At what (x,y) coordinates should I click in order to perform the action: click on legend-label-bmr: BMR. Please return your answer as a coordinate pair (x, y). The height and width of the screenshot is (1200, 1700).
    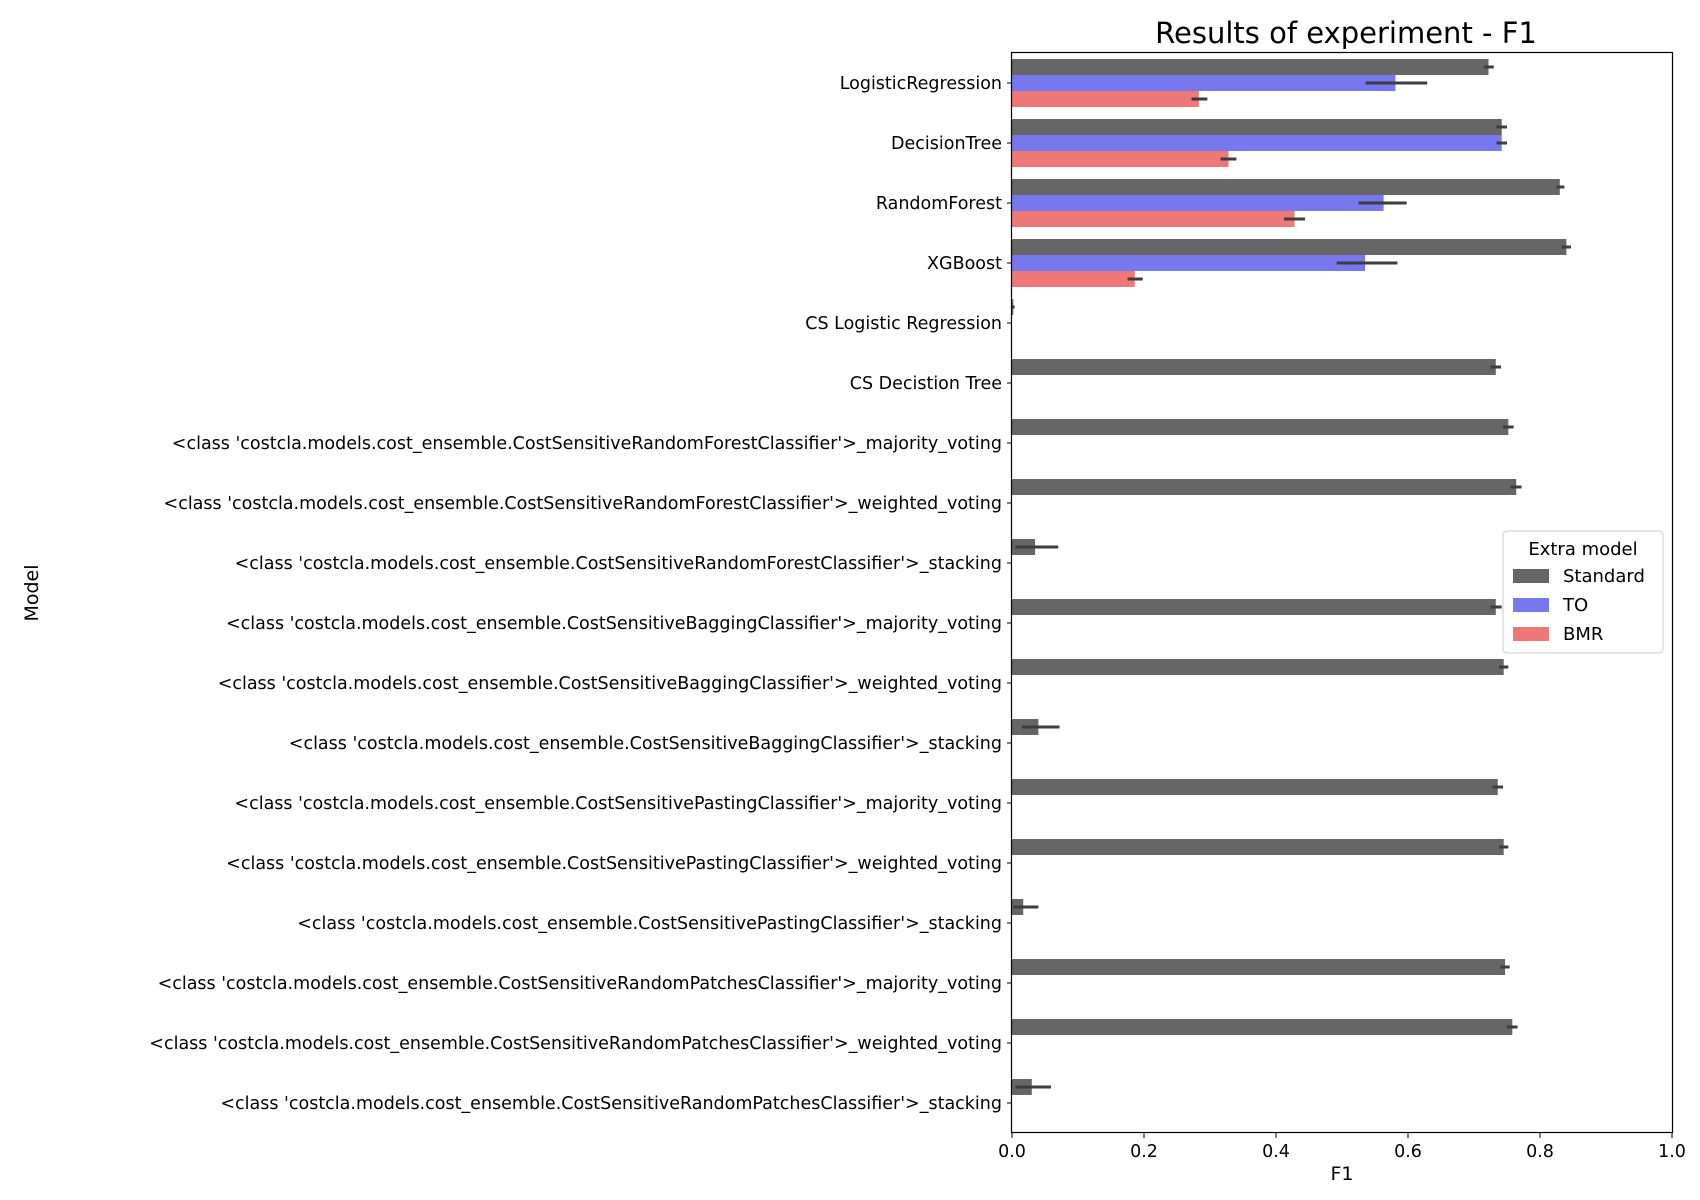
    Looking at the image, I should click on (1583, 634).